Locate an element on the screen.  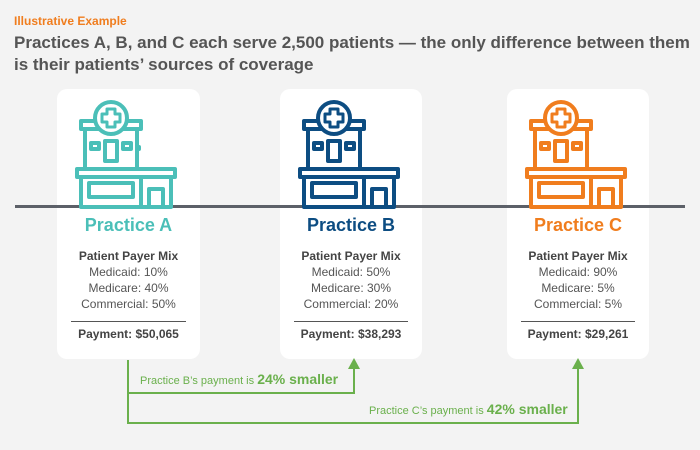
eyebrow-label: Illustrative Example is located at coordinates (70, 21).